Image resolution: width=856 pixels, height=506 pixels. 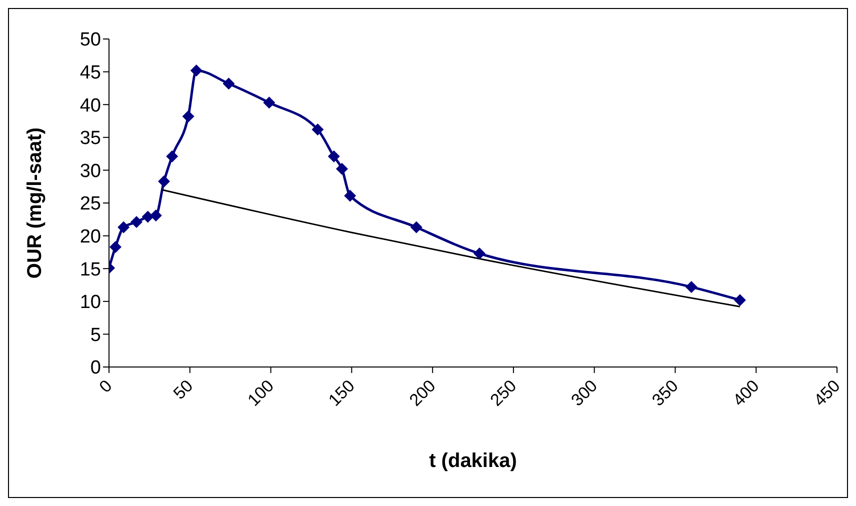 I want to click on x-axis-title: t (dakika), so click(x=473, y=461).